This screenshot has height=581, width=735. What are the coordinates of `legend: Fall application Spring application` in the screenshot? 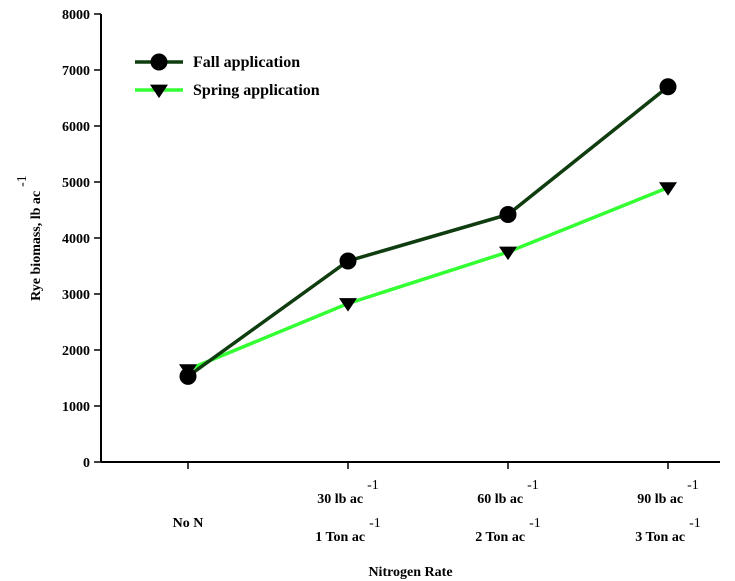 It's located at (227, 76).